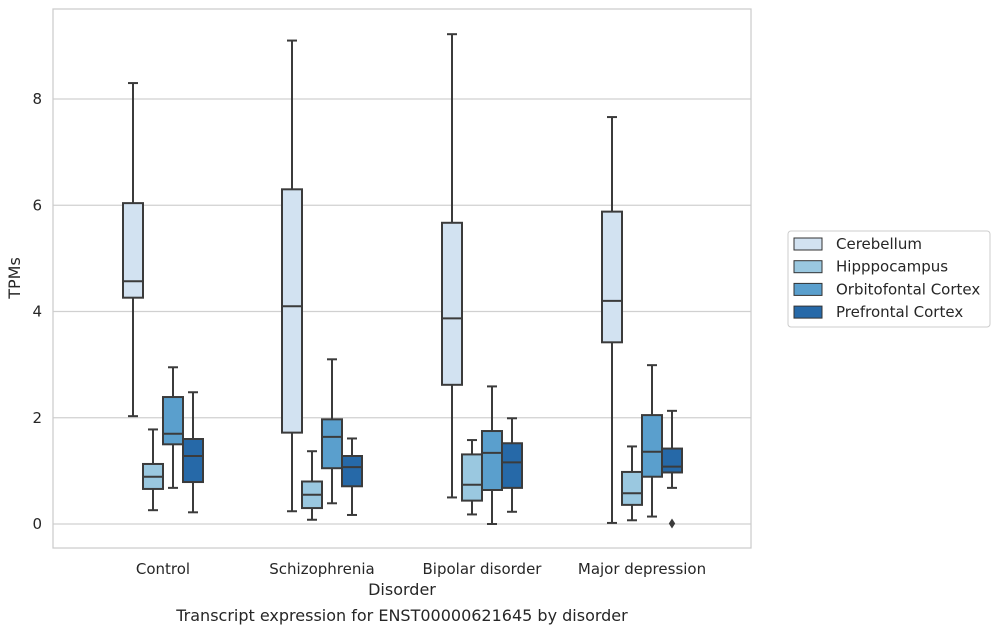  I want to click on legend-item: Prefrontal Cortex, so click(878, 312).